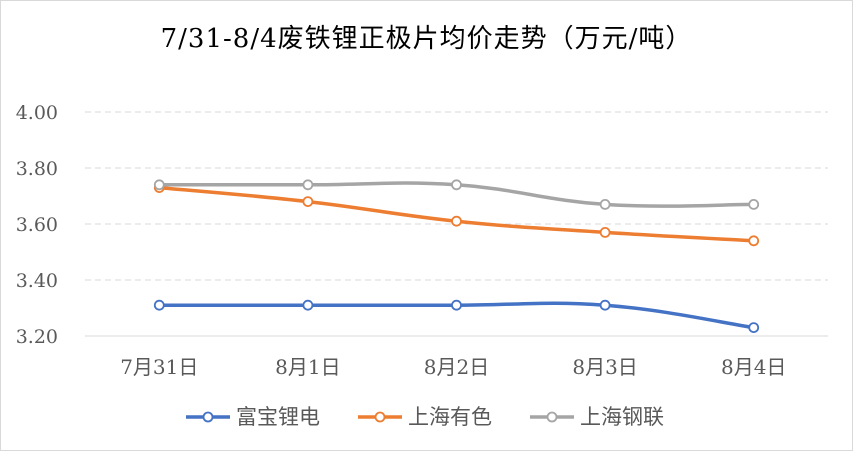 This screenshot has height=451, width=853. Describe the element at coordinates (37, 337) in the screenshot. I see `y-tick-label: 3.20` at that location.